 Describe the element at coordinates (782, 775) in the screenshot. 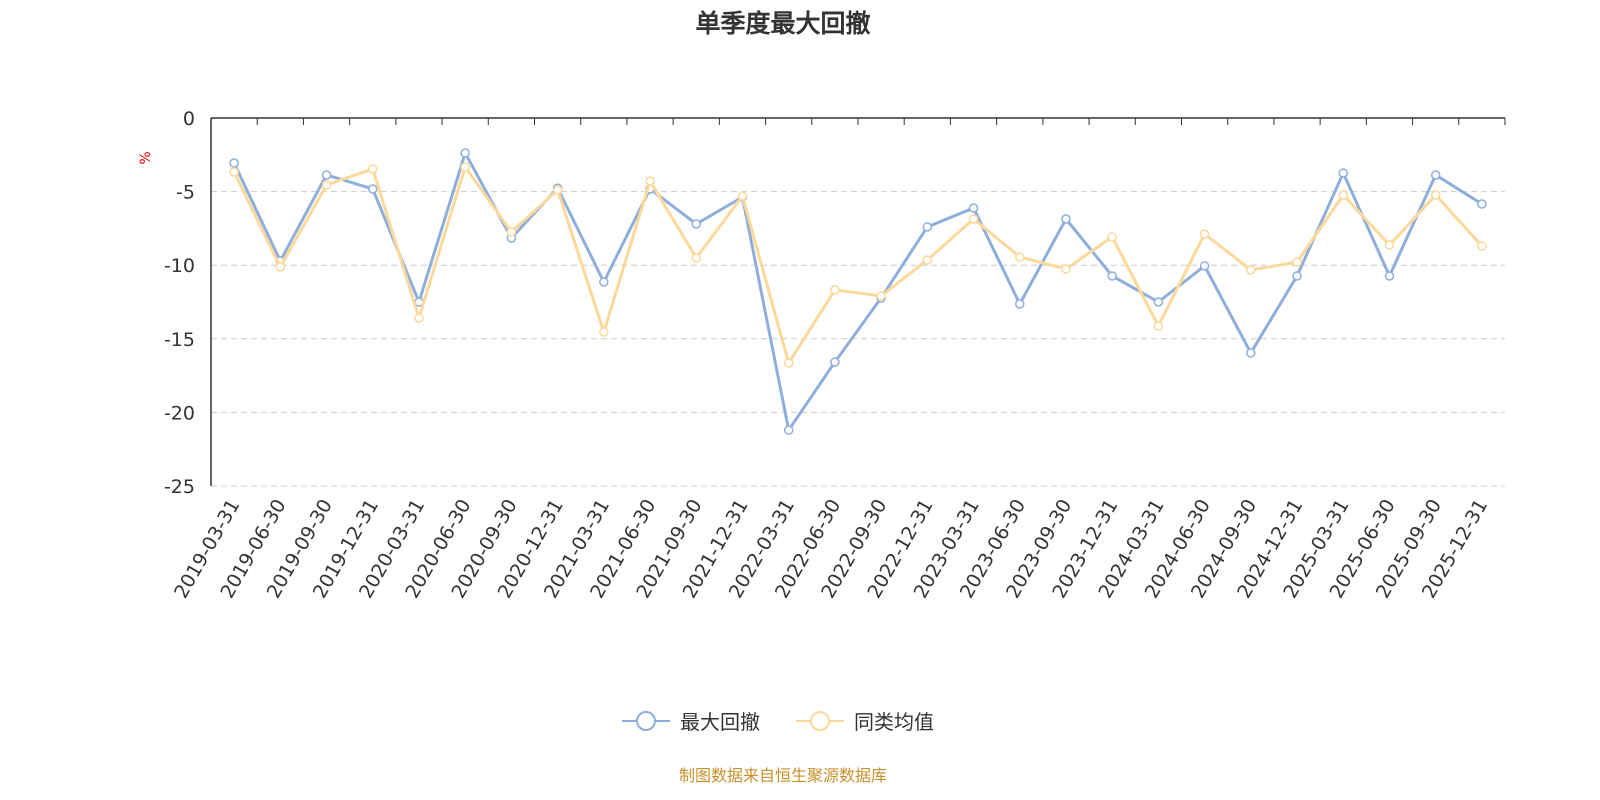

I see `data-source-footer: 制图数据来自恒生聚源数据库` at that location.